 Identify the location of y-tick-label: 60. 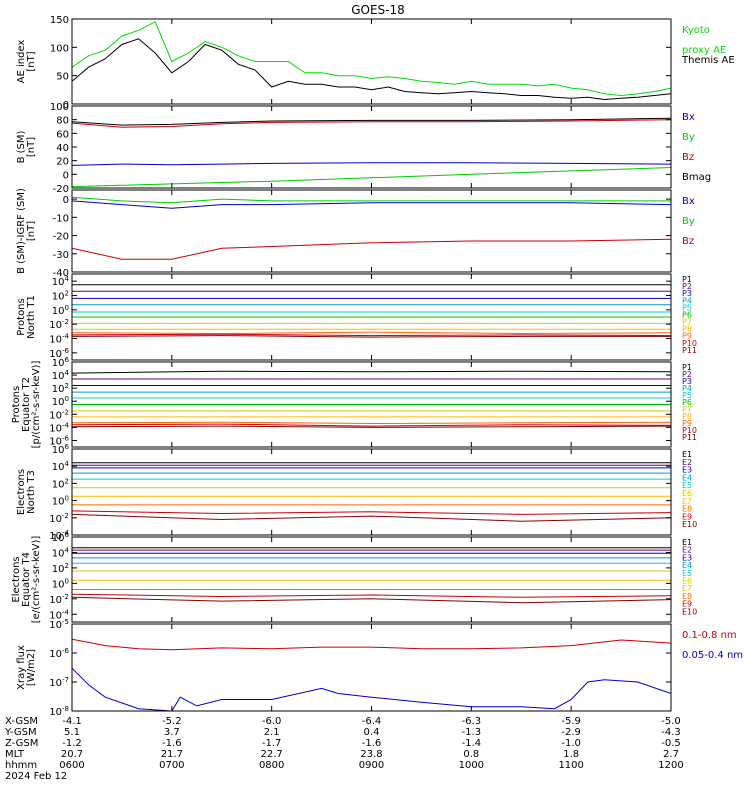
(62, 134).